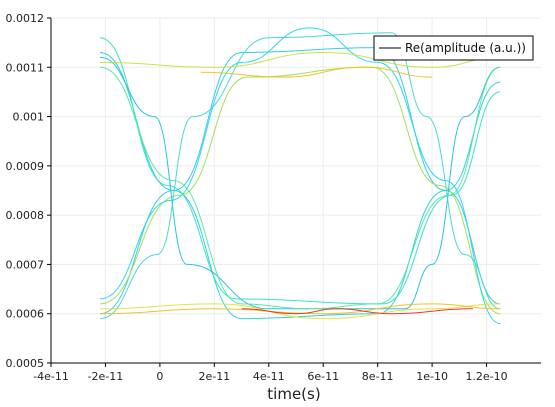 The image size is (555, 407). I want to click on x-tick-label: 0, so click(159, 376).